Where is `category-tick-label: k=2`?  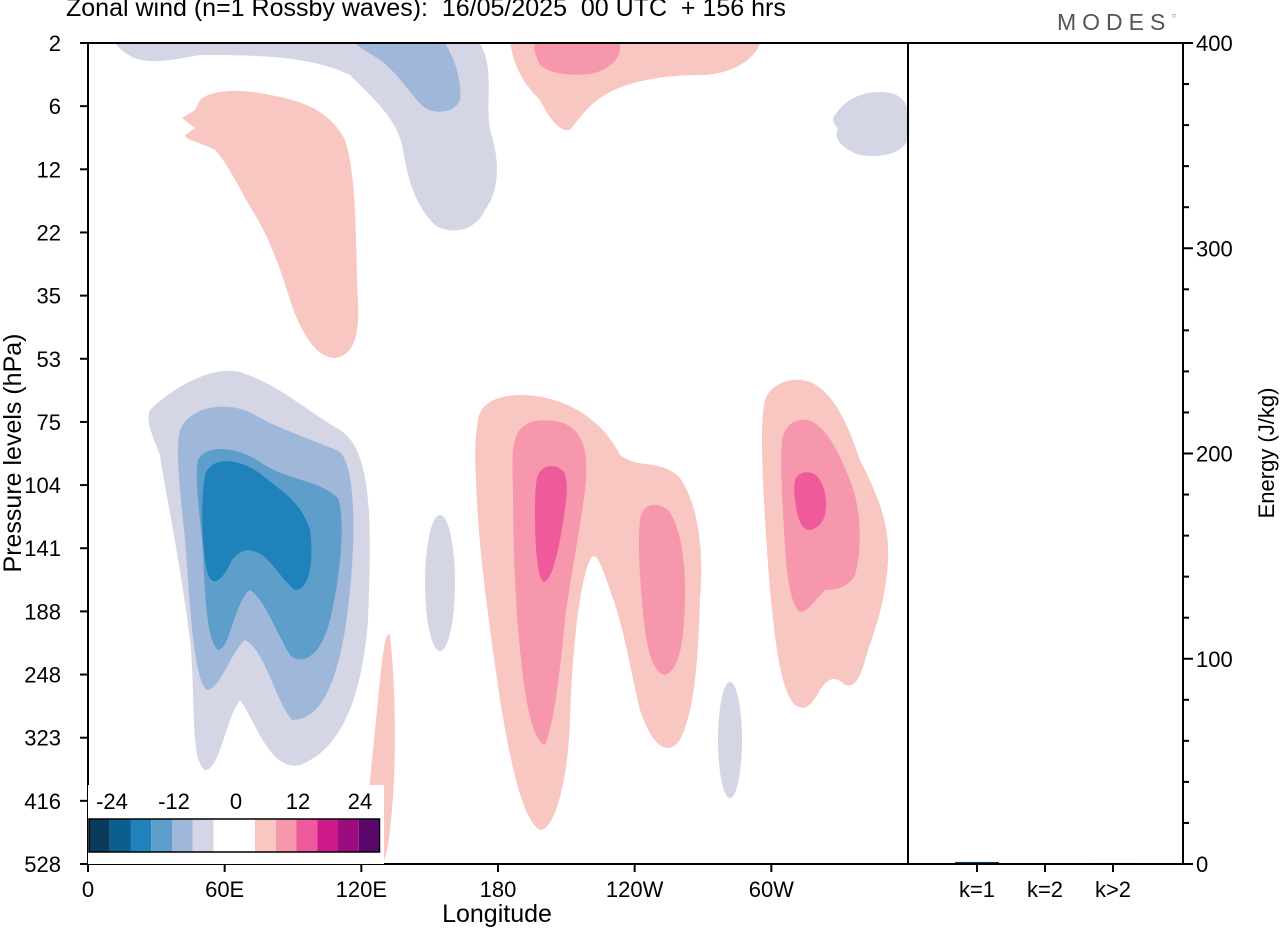
category-tick-label: k=2 is located at coordinates (1045, 889).